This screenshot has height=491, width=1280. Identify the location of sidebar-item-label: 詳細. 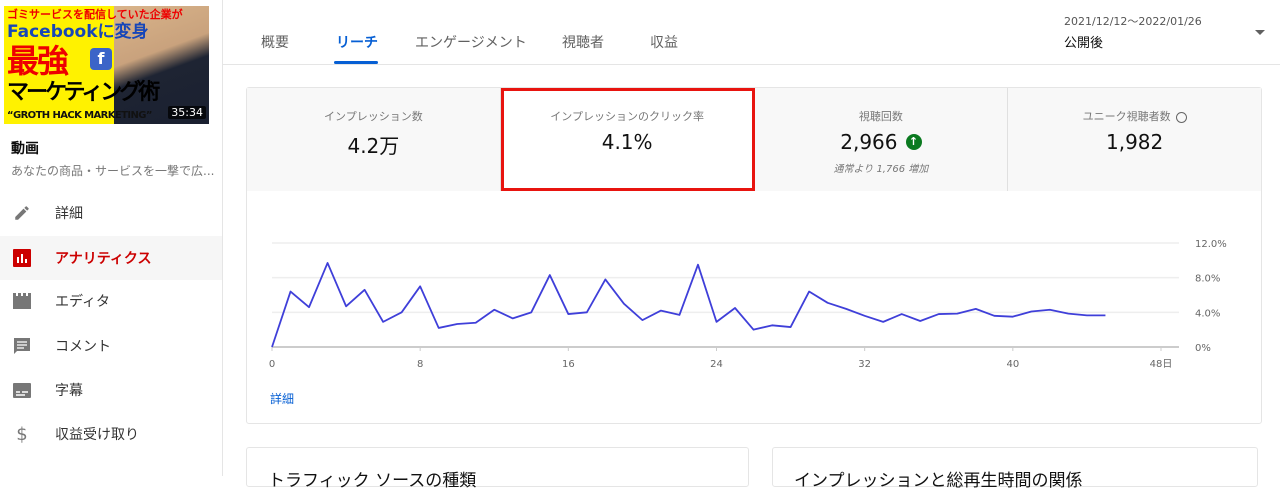
(69, 214).